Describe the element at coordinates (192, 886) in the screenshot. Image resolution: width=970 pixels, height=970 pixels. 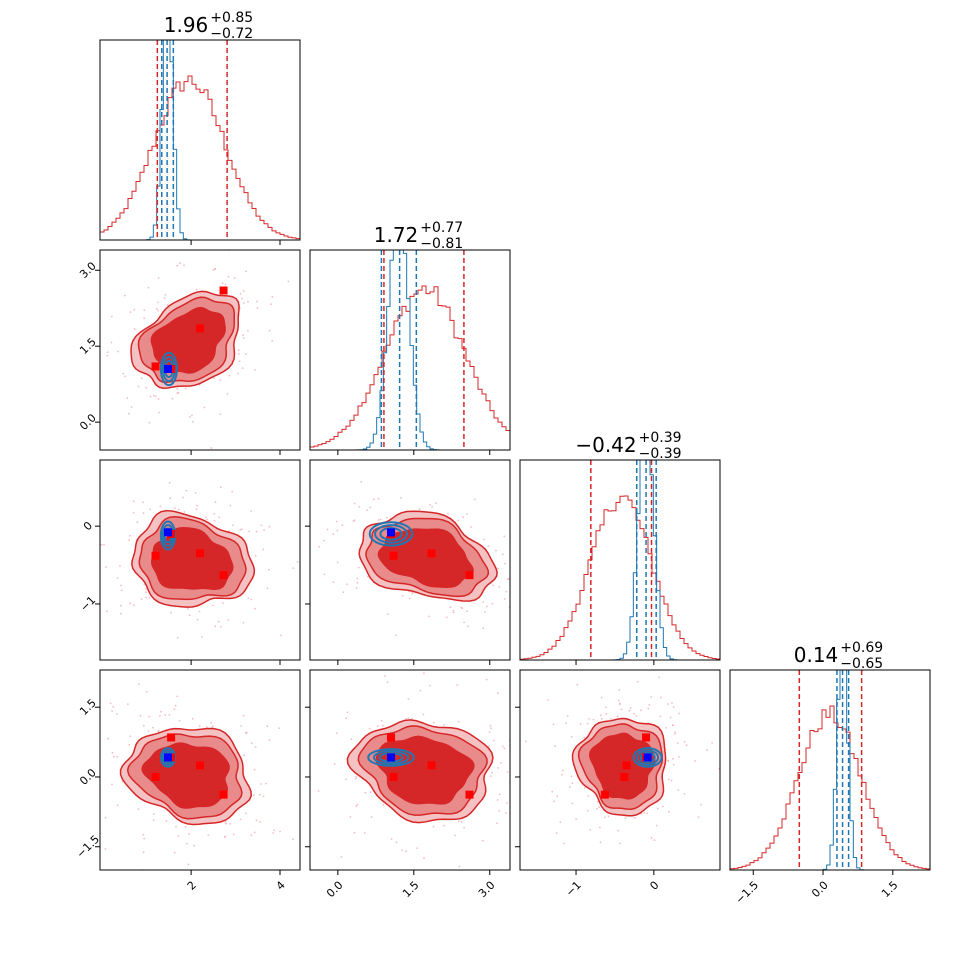
I see `x-tick-label: 2` at that location.